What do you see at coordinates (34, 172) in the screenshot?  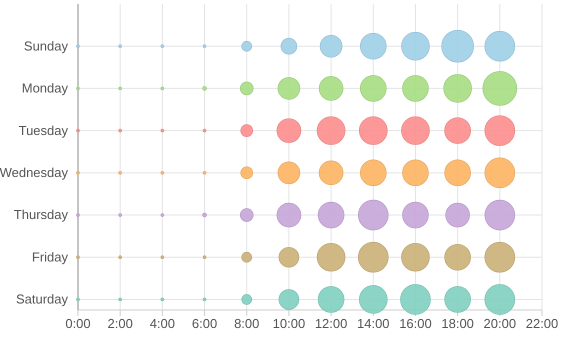 I see `y-tick-label: Wednesday` at bounding box center [34, 172].